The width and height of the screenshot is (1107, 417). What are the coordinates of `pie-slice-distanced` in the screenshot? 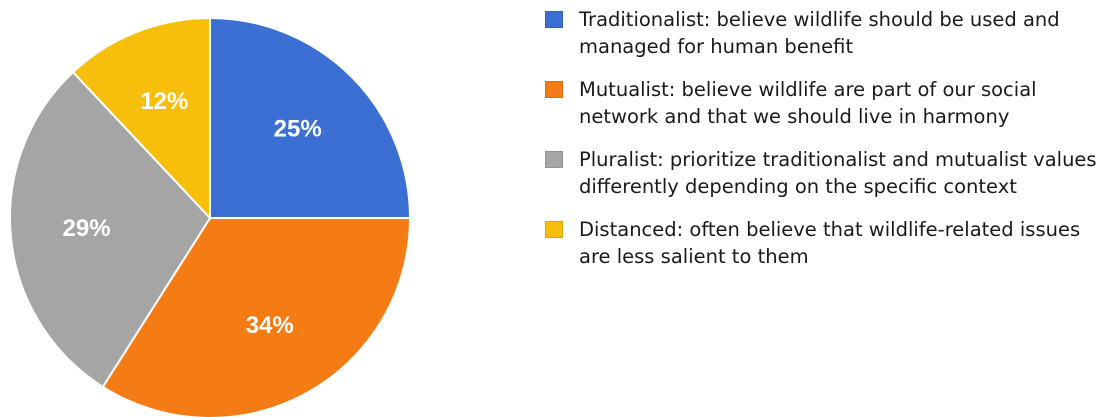 It's located at (141, 118).